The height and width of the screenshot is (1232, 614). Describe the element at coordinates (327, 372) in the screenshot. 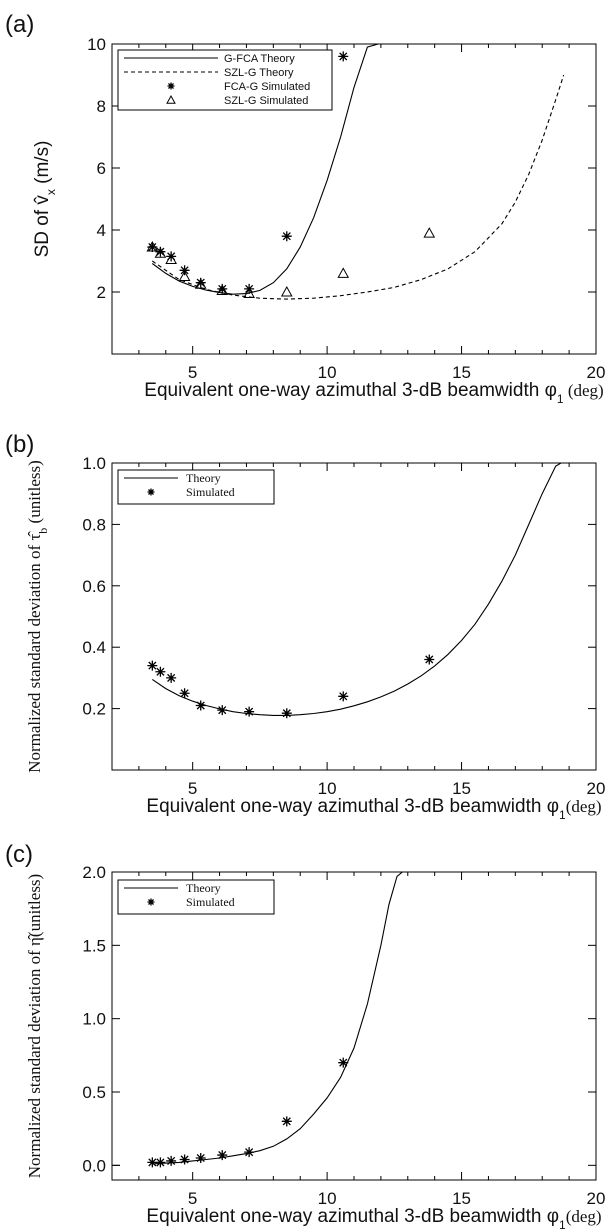

I see `x-tick-label: 10` at that location.